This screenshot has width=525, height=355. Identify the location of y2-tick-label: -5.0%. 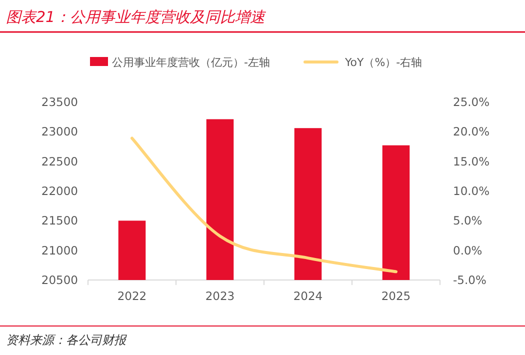
(469, 280).